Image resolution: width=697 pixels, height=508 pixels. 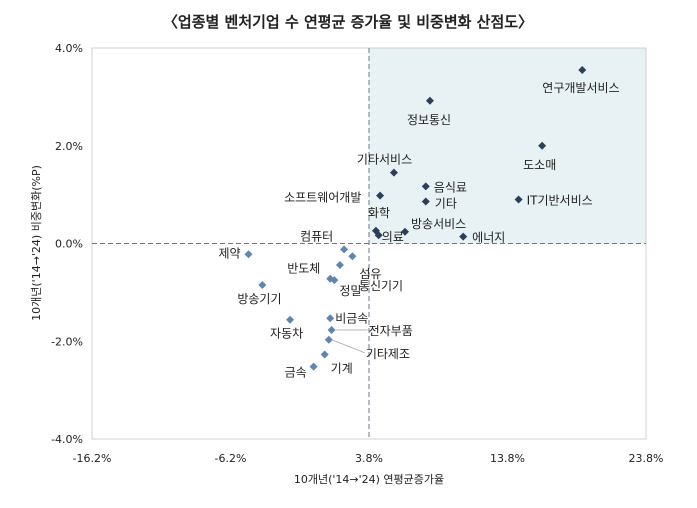 What do you see at coordinates (230, 252) in the screenshot?
I see `data-label: 제약` at bounding box center [230, 252].